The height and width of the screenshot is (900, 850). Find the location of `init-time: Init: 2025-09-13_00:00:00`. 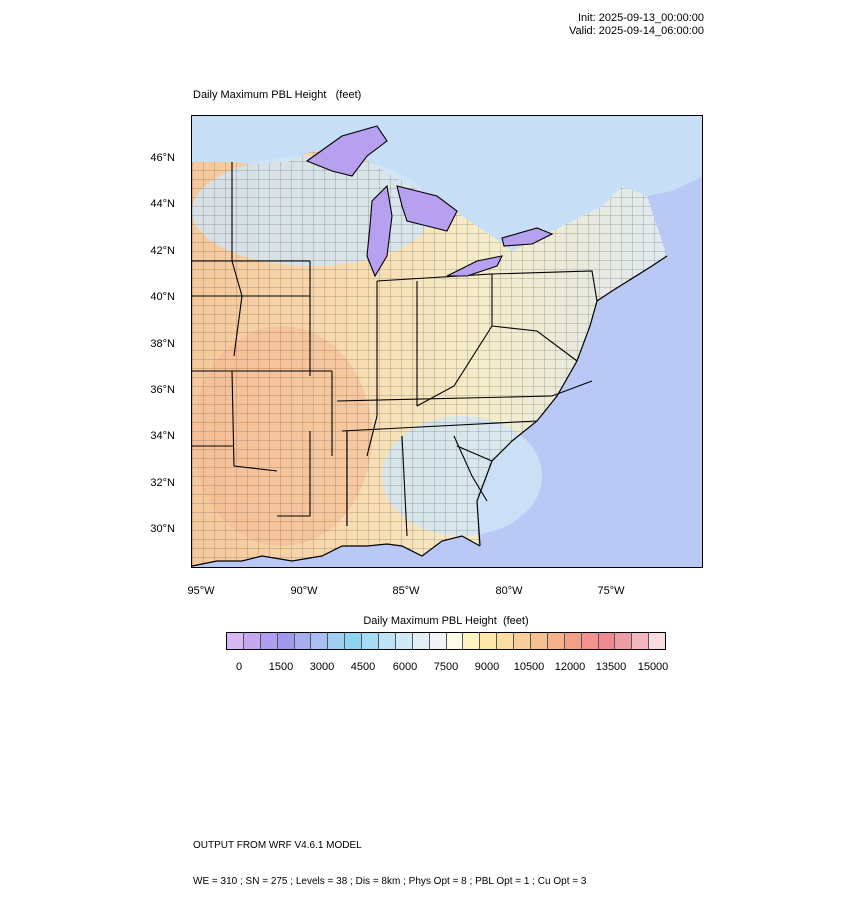

init-time: Init: 2025-09-13_00:00:00 is located at coordinates (641, 18).